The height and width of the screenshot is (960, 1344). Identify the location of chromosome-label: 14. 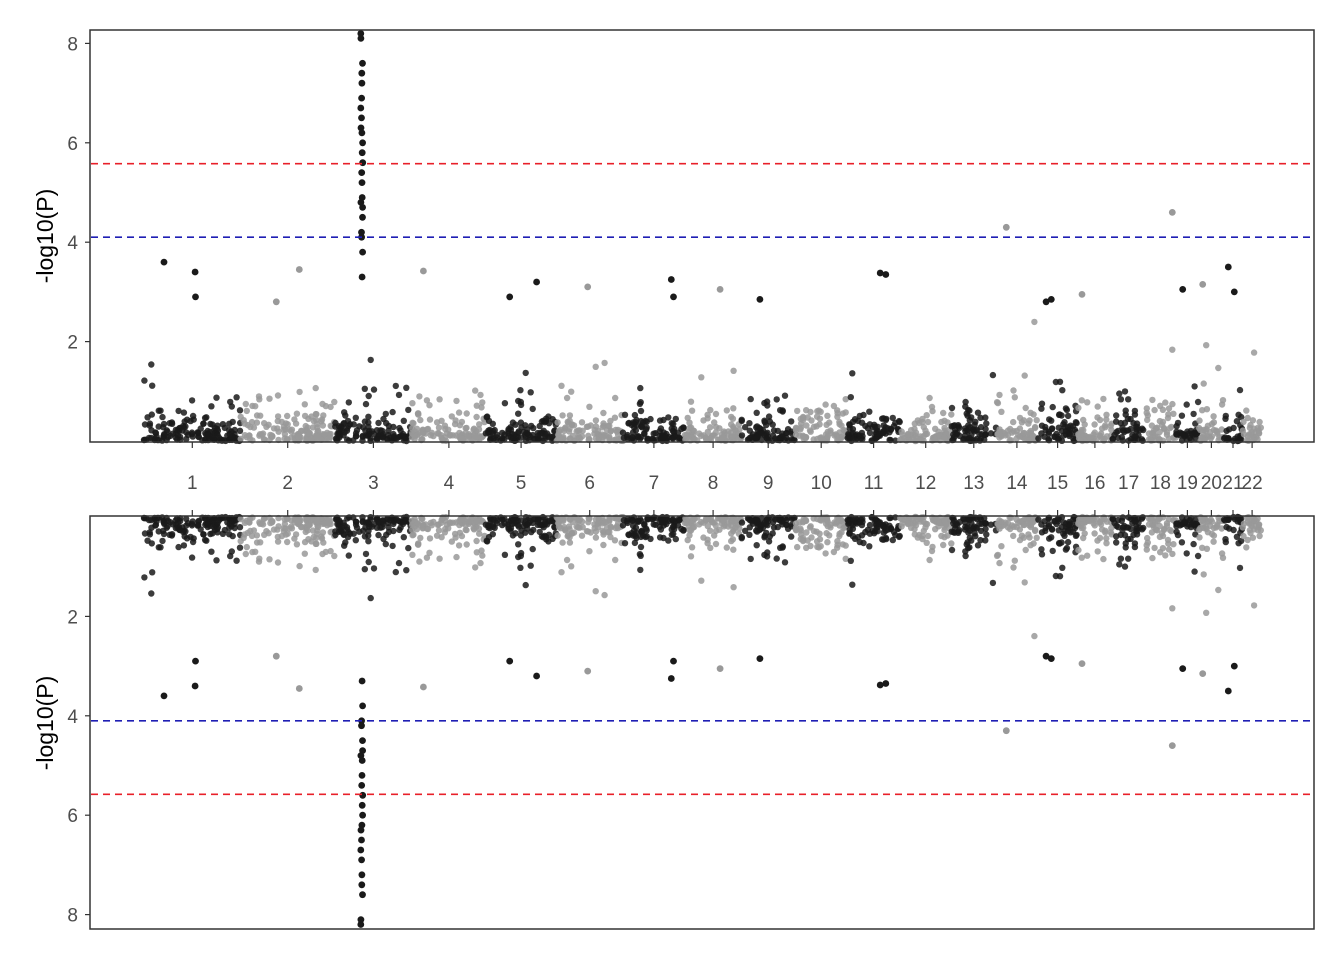
(1017, 483).